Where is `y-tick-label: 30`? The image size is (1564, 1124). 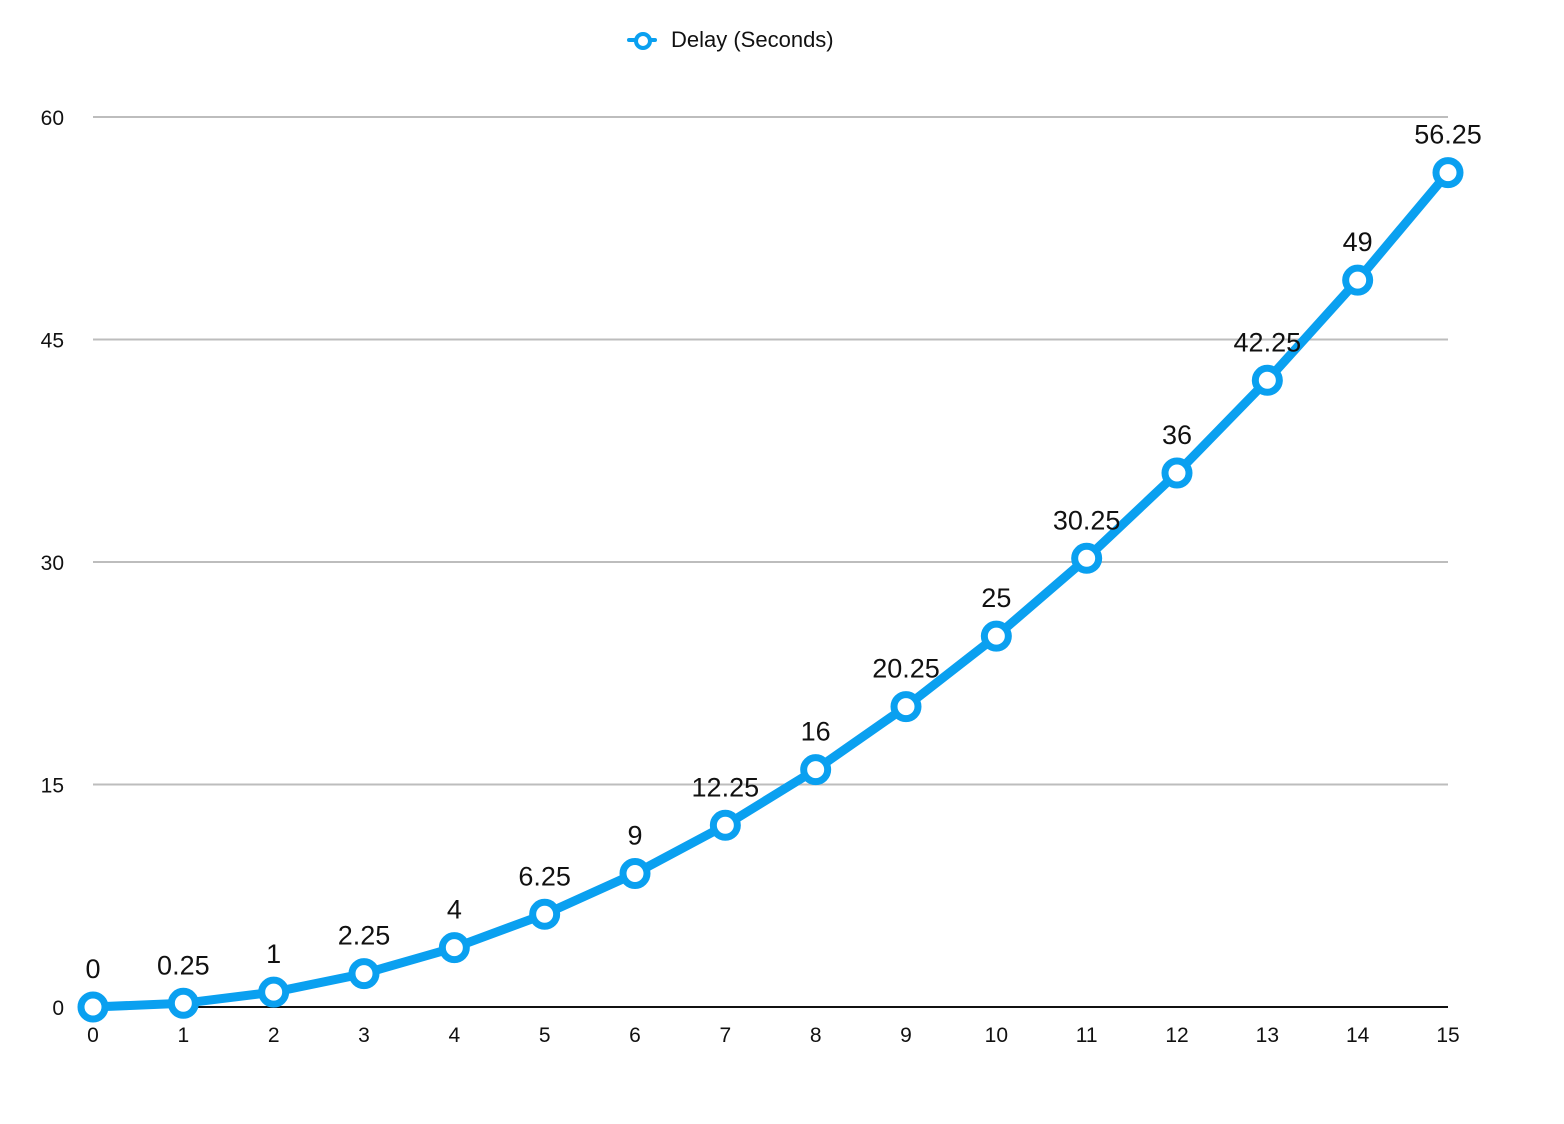
y-tick-label: 30 is located at coordinates (52, 563).